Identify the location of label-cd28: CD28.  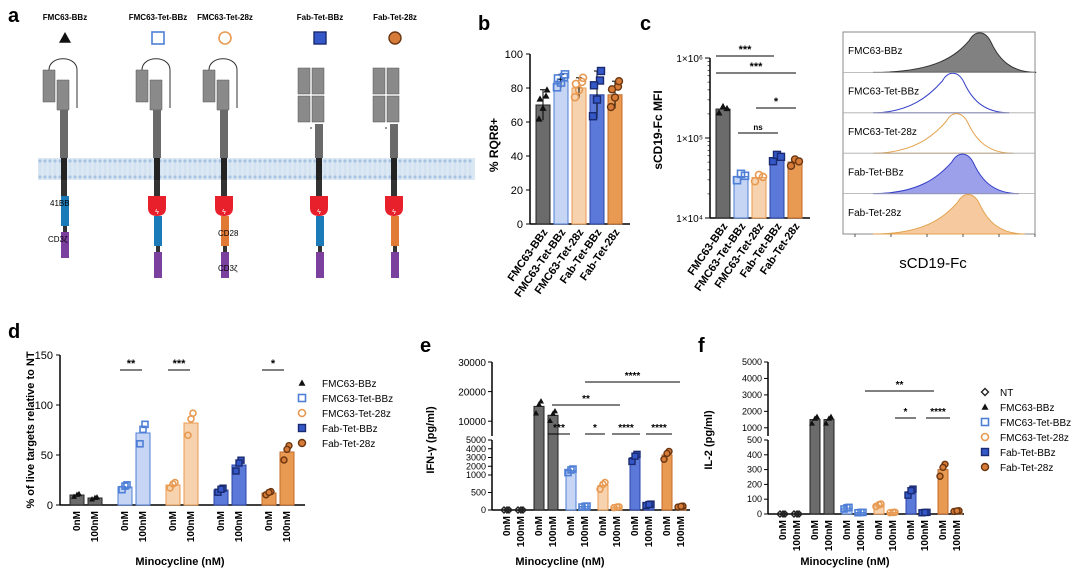
(228, 233).